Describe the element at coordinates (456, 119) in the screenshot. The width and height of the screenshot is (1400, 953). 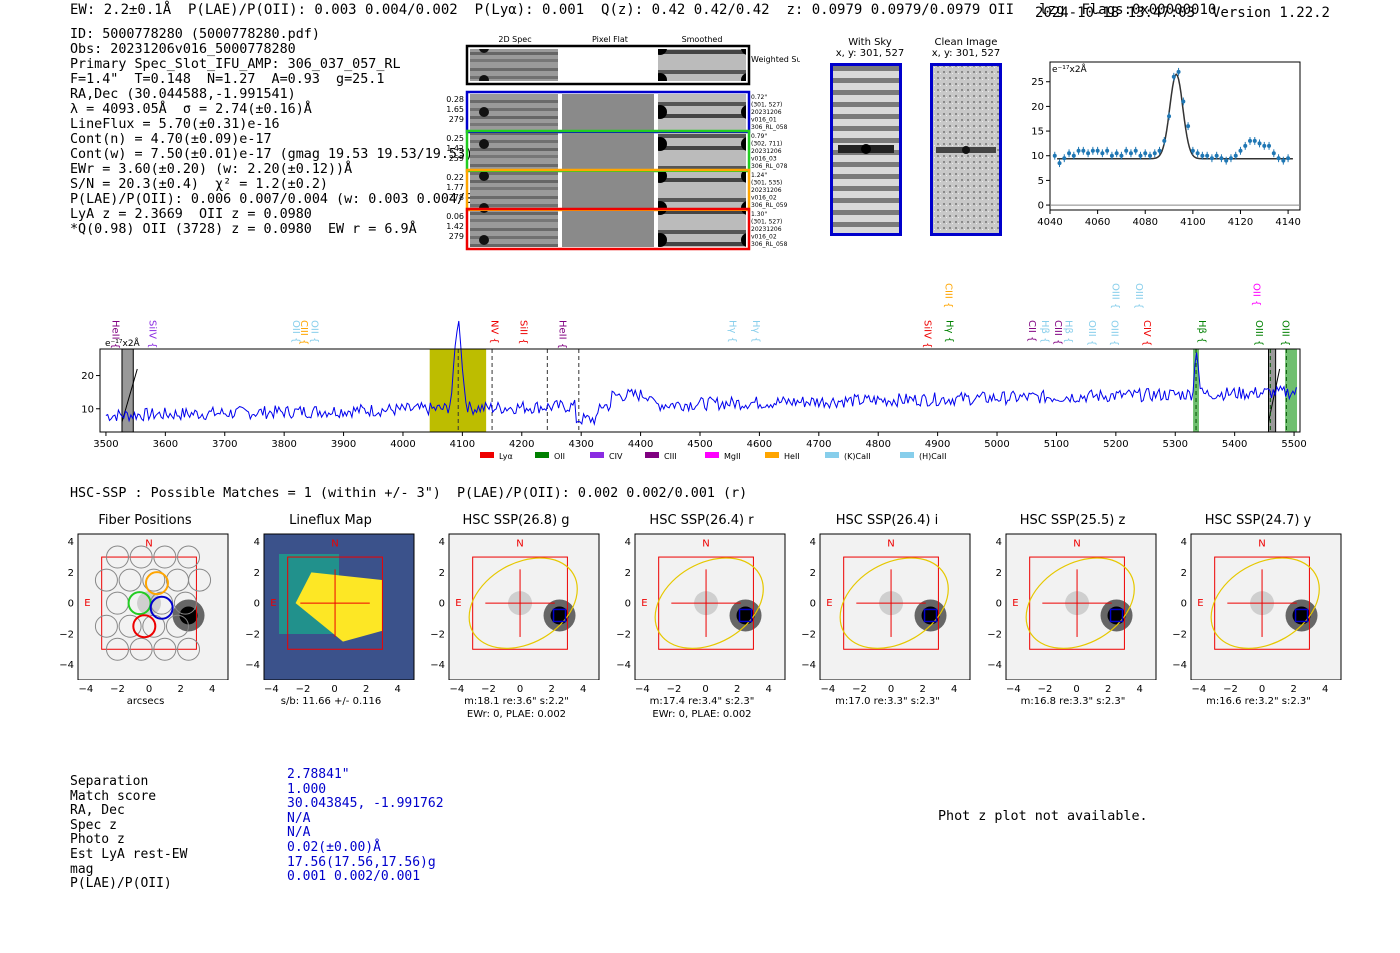
I see `cutout-left-label: 279` at that location.